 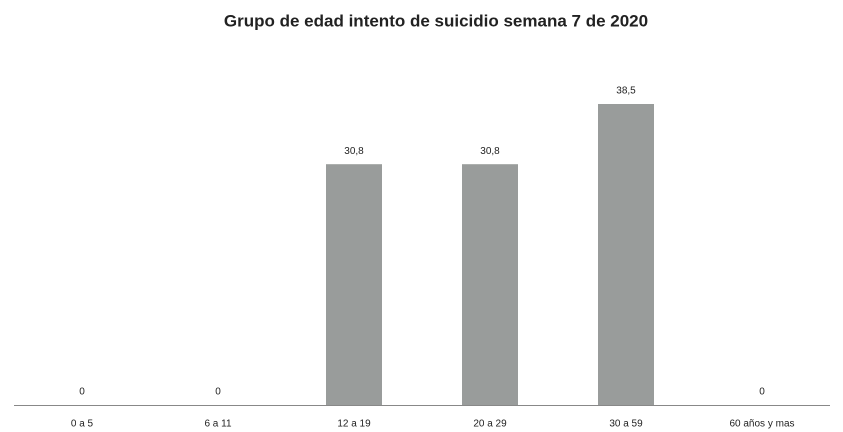 I want to click on x-tick-label: 6 a 11, so click(x=217, y=424).